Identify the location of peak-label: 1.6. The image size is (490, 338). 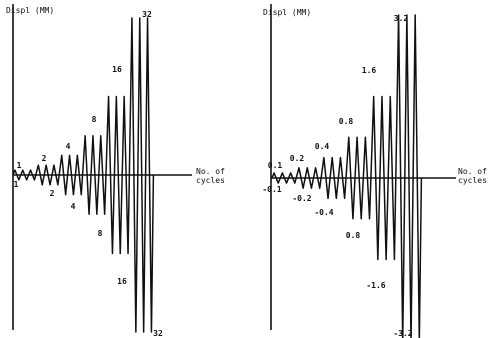
(369, 70).